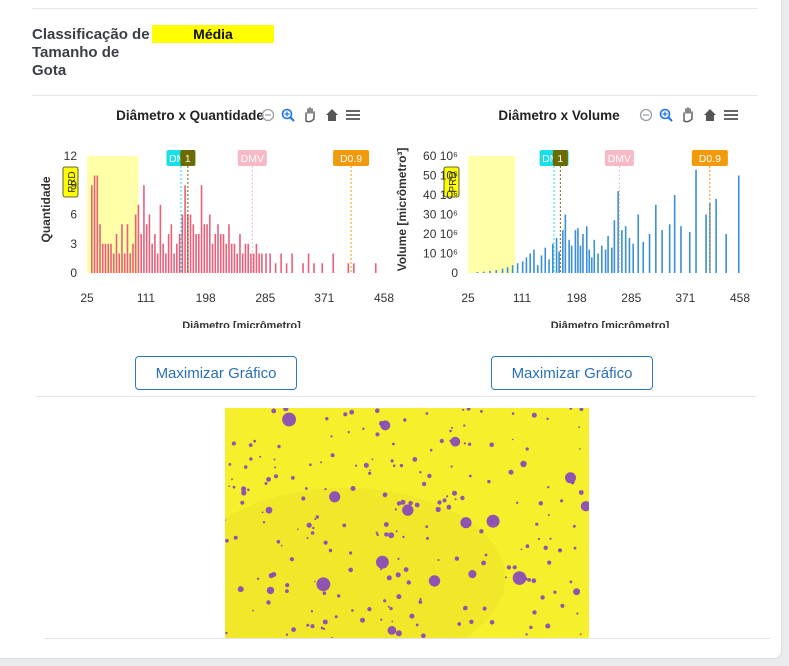 The height and width of the screenshot is (666, 789). What do you see at coordinates (252, 158) in the screenshot?
I see `marker-label: DMV` at bounding box center [252, 158].